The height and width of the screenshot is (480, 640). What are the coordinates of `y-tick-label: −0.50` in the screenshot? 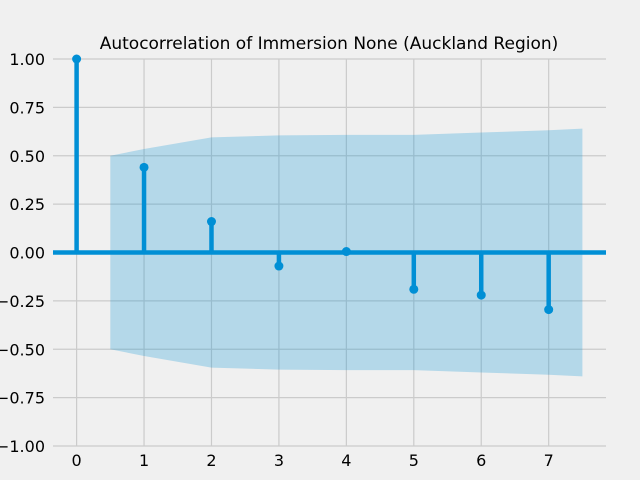 It's located at (22, 349).